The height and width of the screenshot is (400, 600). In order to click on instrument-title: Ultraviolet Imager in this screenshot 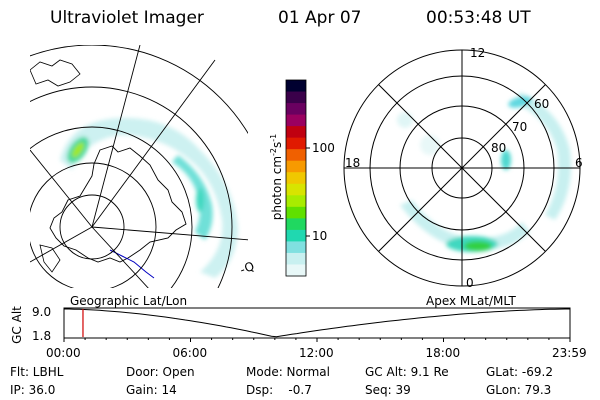, I will do `click(127, 18)`.